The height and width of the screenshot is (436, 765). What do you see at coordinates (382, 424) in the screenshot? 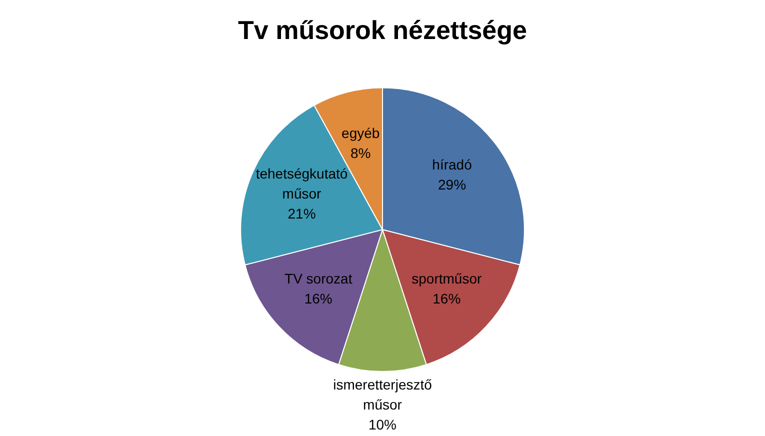
I see `data-label: 10%` at bounding box center [382, 424].